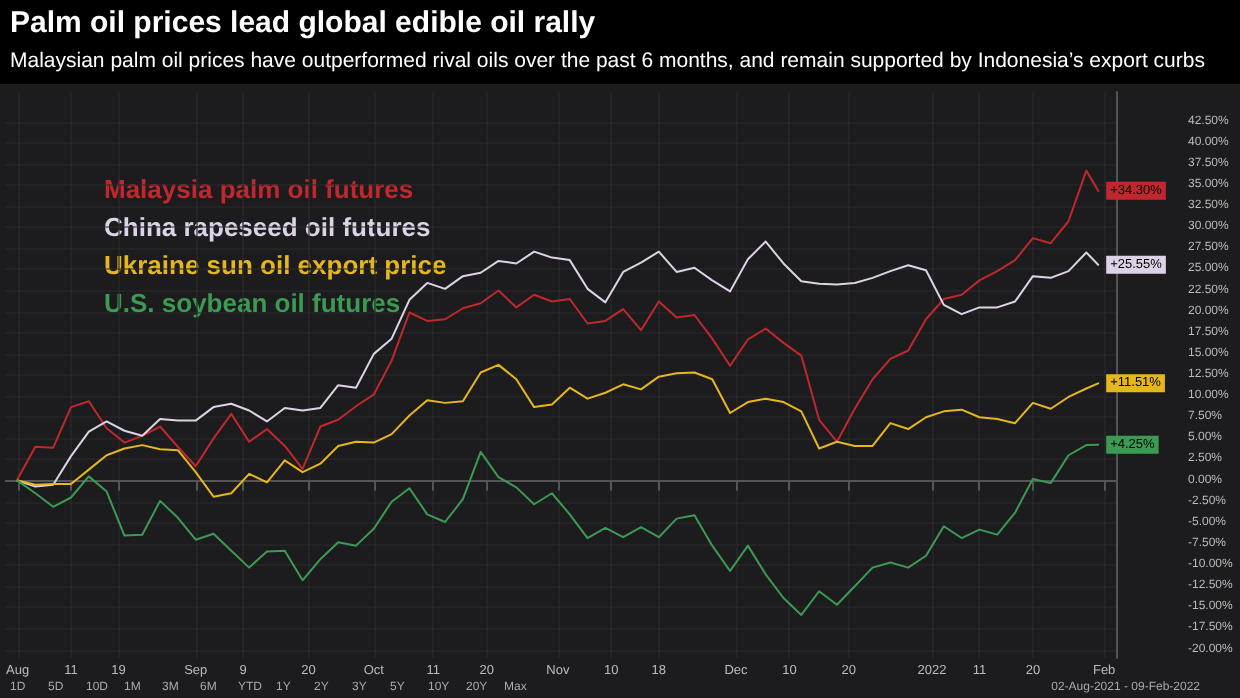  What do you see at coordinates (275, 265) in the screenshot?
I see `text: Ukraine sun oil export price` at bounding box center [275, 265].